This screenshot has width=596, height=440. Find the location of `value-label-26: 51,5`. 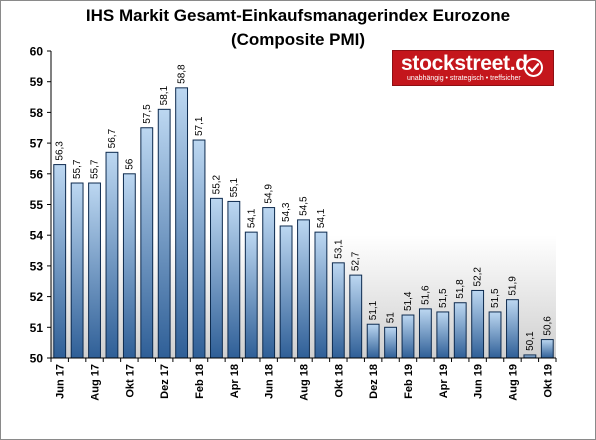

value-label-26: 51,5 is located at coordinates (495, 298).